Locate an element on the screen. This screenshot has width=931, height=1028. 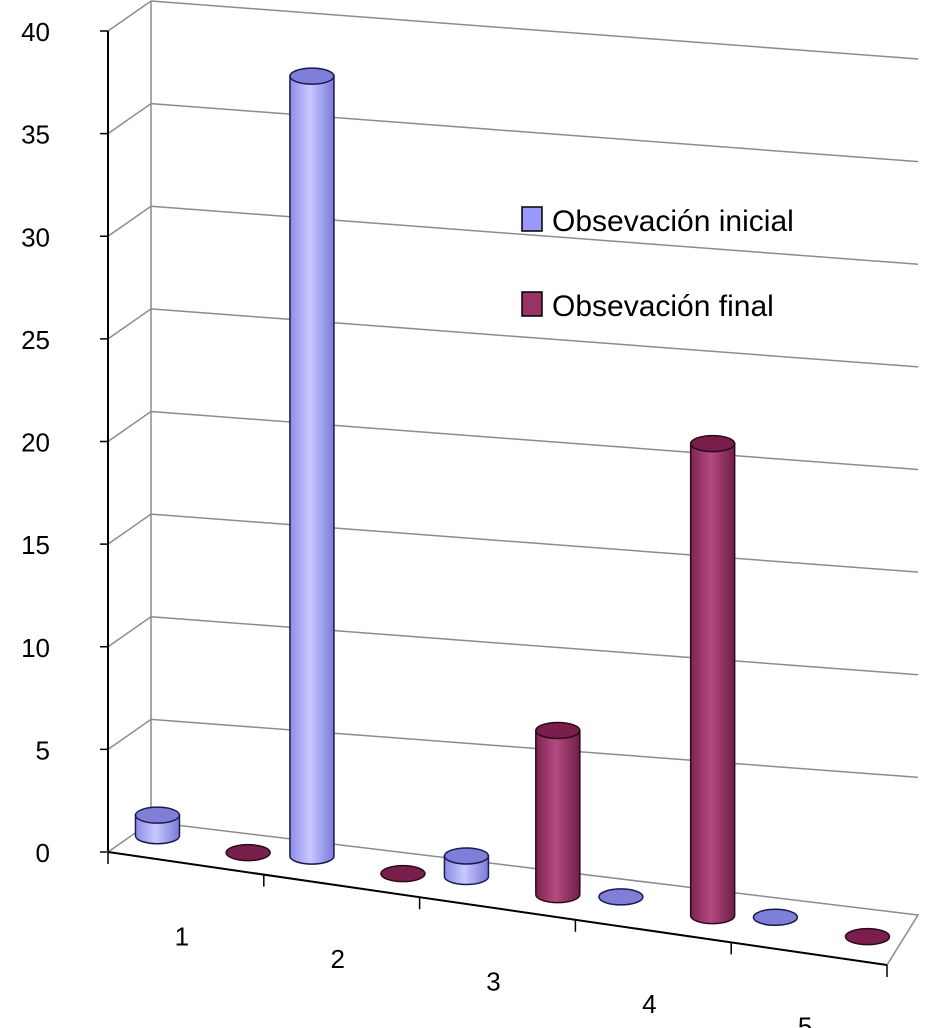
x-tick-label: 5 is located at coordinates (805, 1020).